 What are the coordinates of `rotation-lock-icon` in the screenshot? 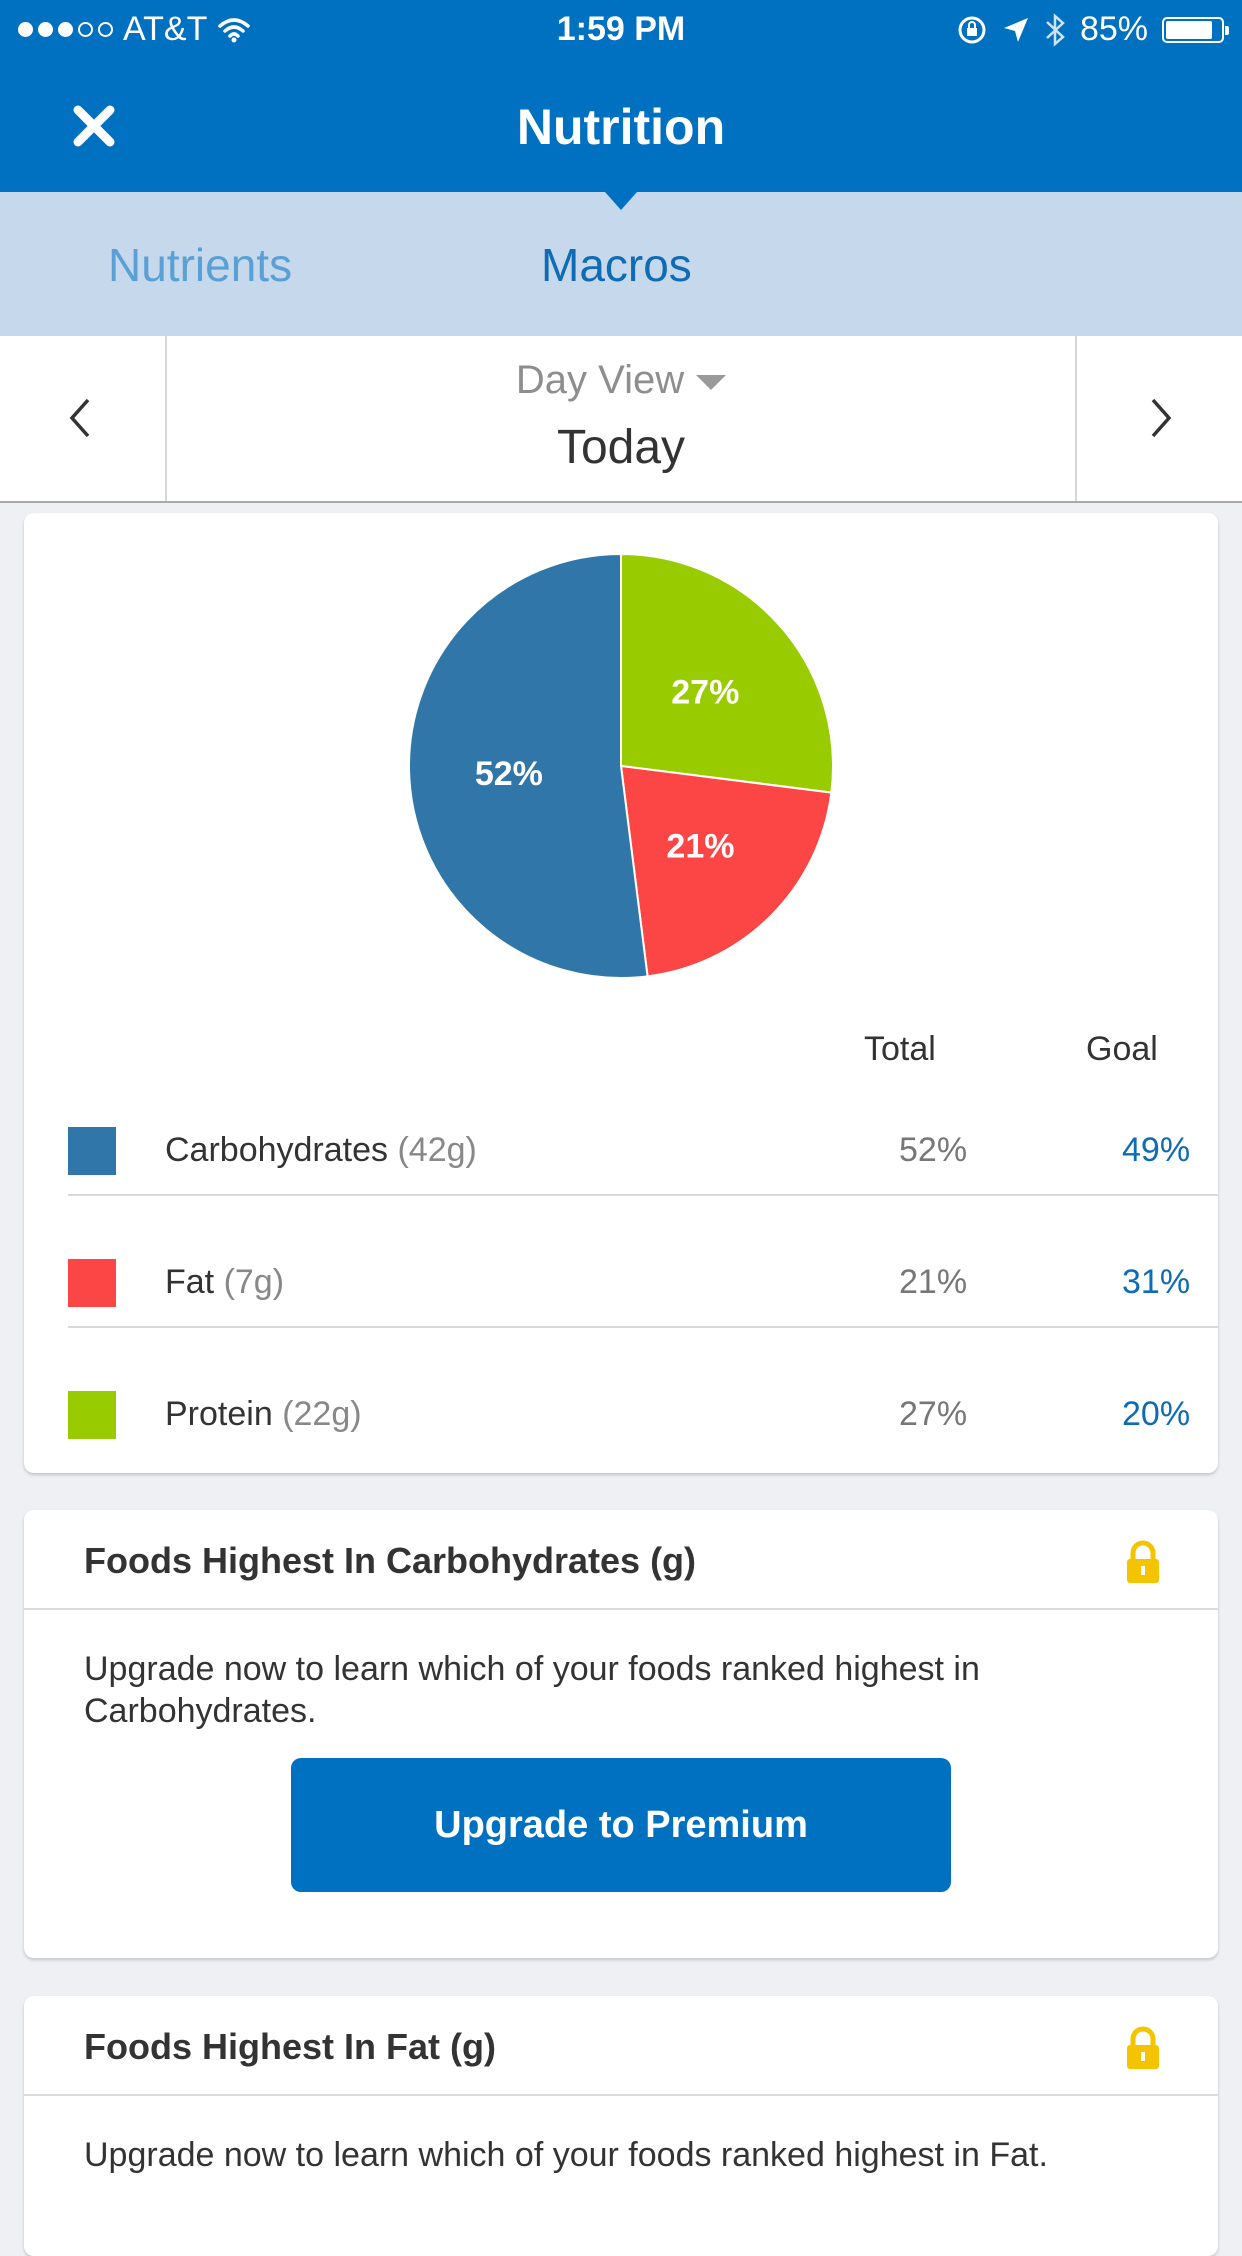 It's located at (972, 29).